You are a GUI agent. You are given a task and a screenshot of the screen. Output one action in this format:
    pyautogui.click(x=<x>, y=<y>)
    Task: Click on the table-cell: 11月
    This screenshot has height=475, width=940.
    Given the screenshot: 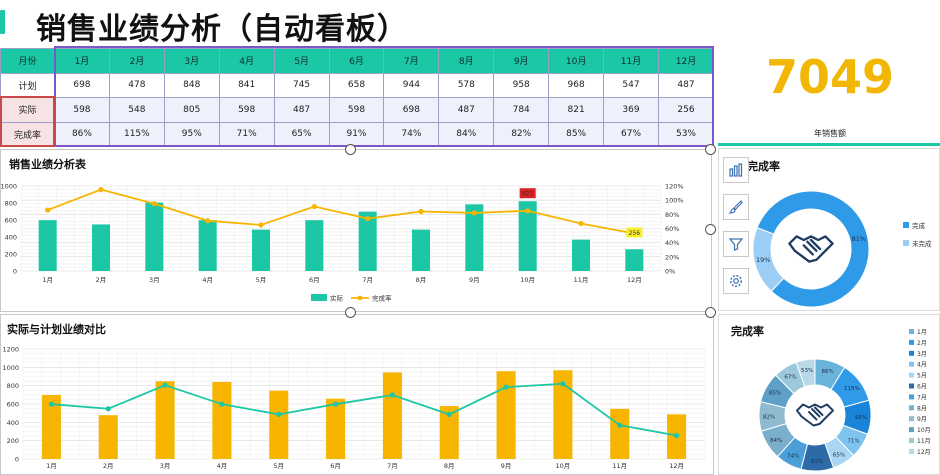 What is the action you would take?
    pyautogui.click(x=631, y=61)
    